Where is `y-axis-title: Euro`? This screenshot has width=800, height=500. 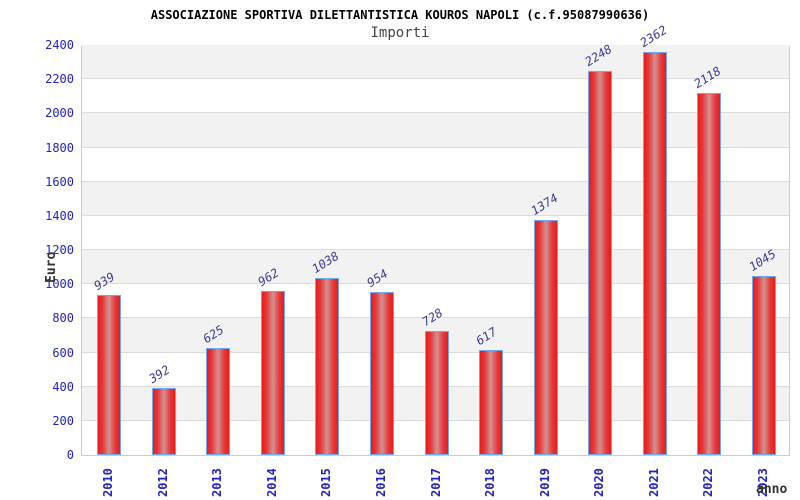
y-axis-title: Euro is located at coordinates (51, 267).